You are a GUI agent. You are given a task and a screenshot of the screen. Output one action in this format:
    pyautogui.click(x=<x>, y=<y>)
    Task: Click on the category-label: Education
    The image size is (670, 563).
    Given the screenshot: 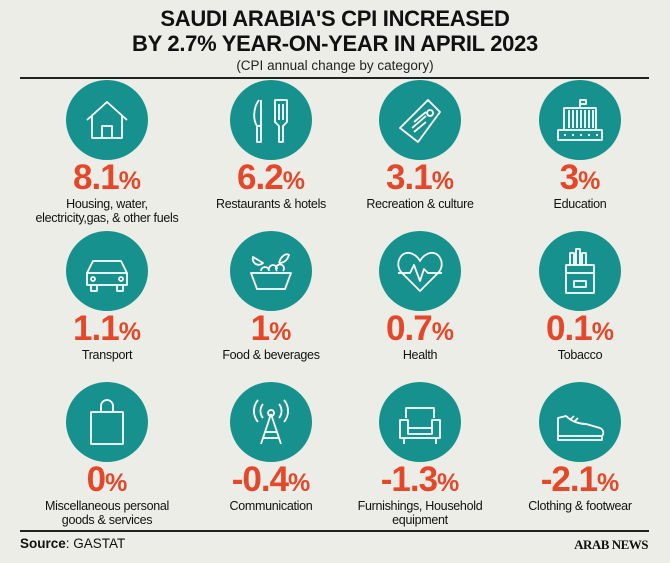 What is the action you would take?
    pyautogui.click(x=580, y=204)
    